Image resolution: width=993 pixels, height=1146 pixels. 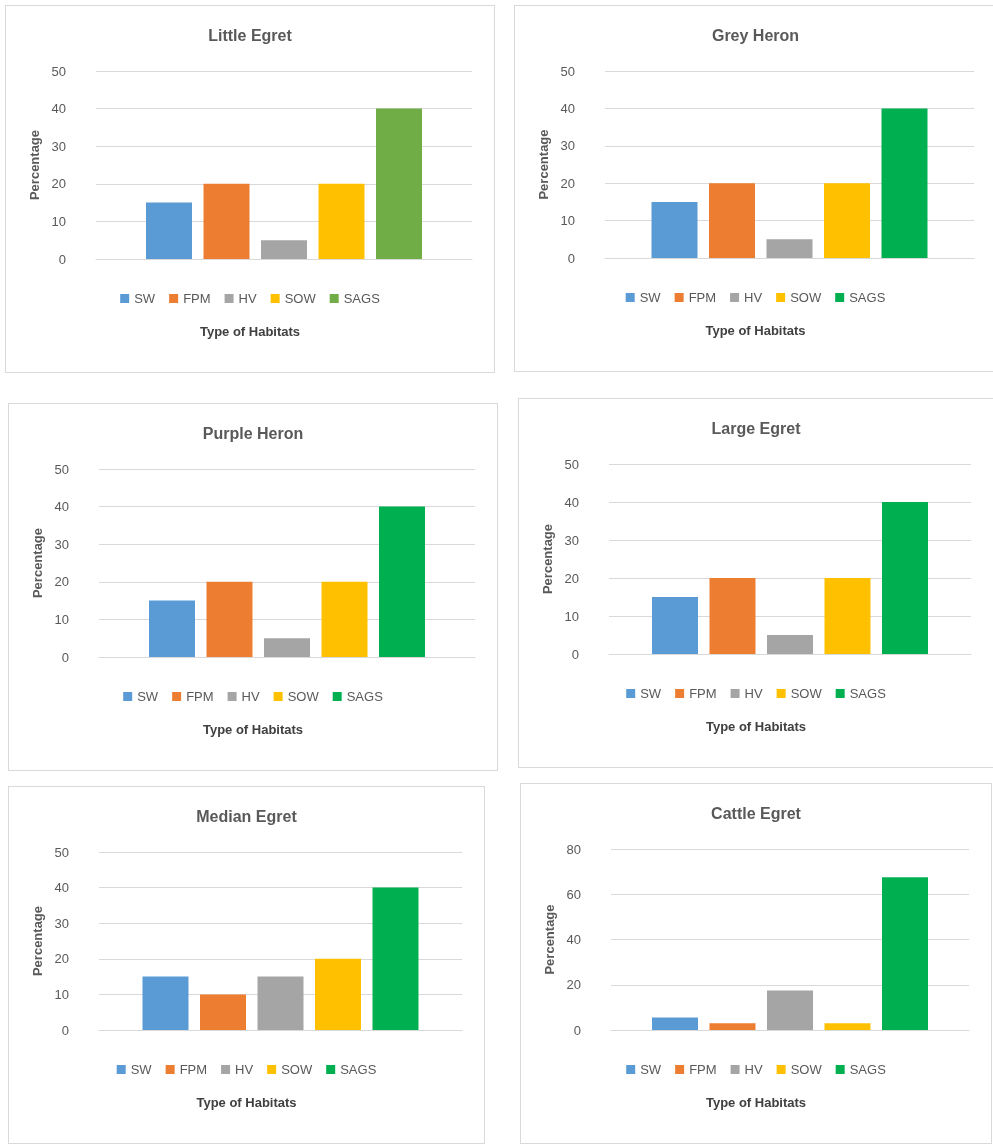 I want to click on chart-title: Large Egret, so click(x=756, y=428).